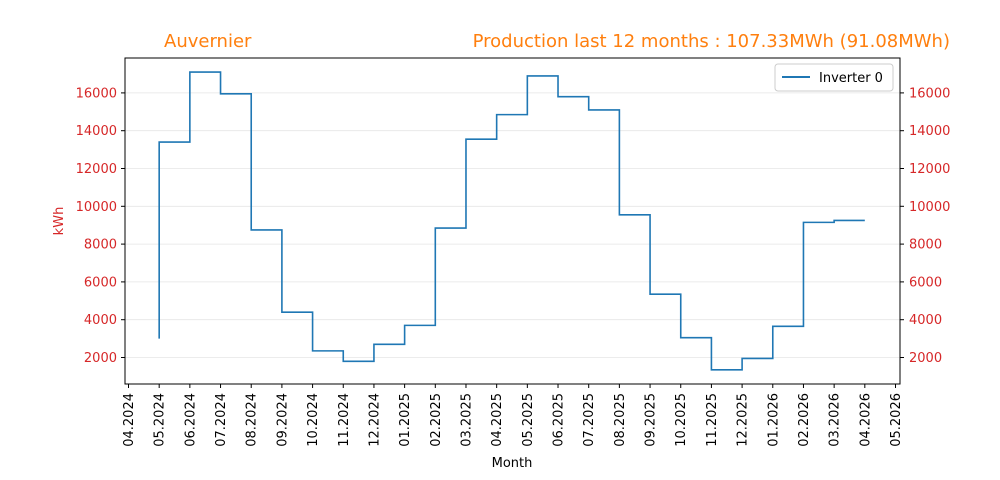  I want to click on x-tick-label: 05.2024, so click(160, 420).